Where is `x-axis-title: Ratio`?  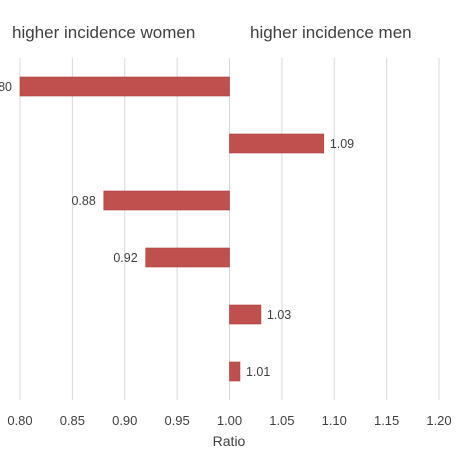
x-axis-title: Ratio is located at coordinates (229, 441).